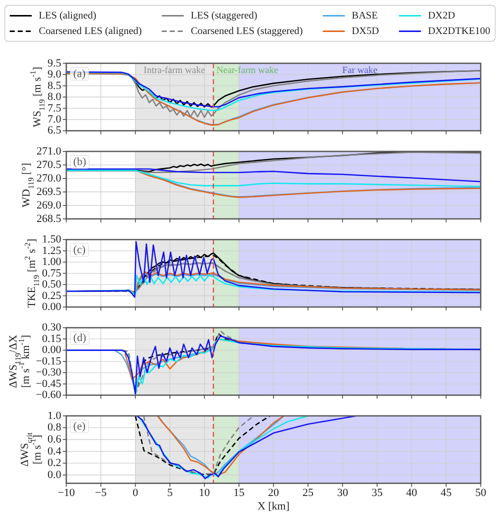  What do you see at coordinates (55, 63) in the screenshot?
I see `y-tick-label: 9.5` at bounding box center [55, 63].